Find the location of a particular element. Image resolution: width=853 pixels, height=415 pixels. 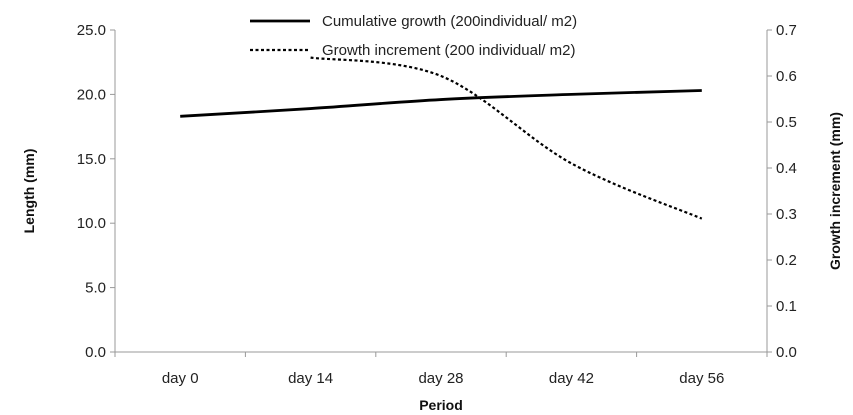

x-tick-label: day 0 is located at coordinates (180, 378).